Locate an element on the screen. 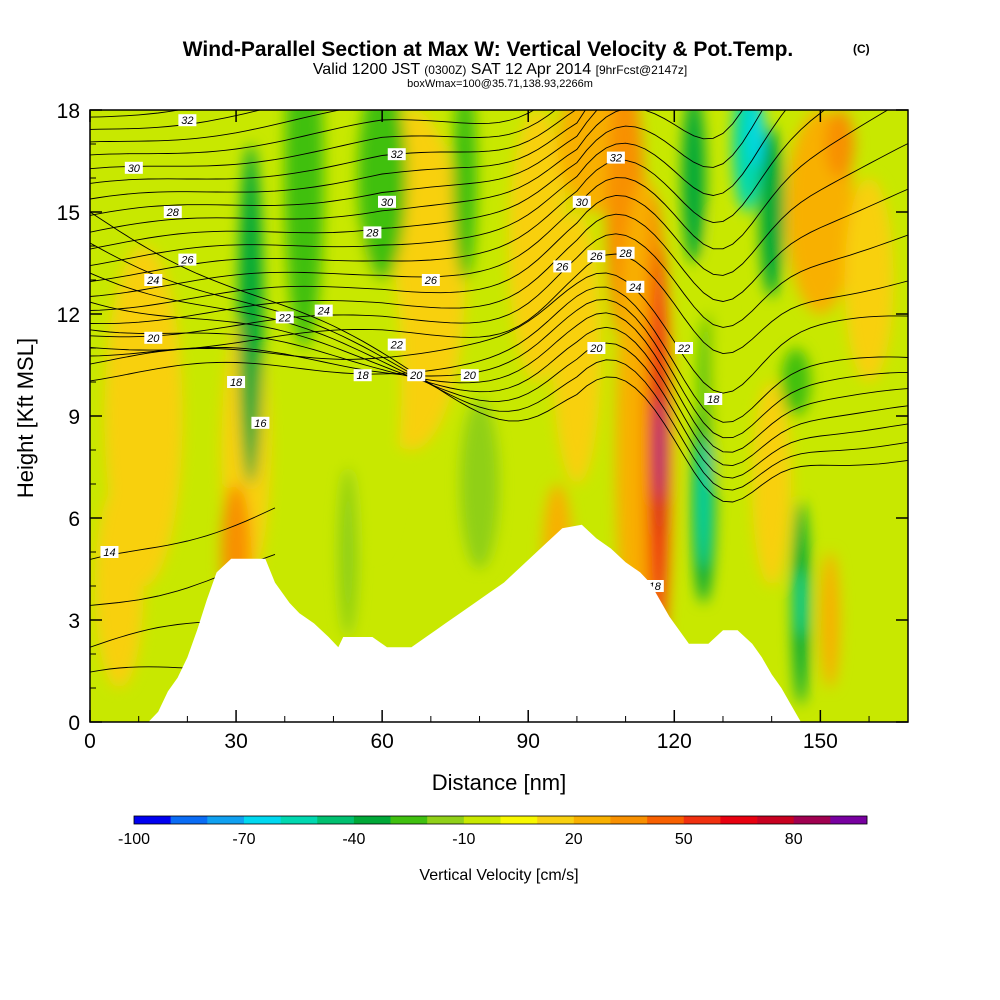 The width and height of the screenshot is (1000, 1000). svg-text: 14 is located at coordinates (109, 553).